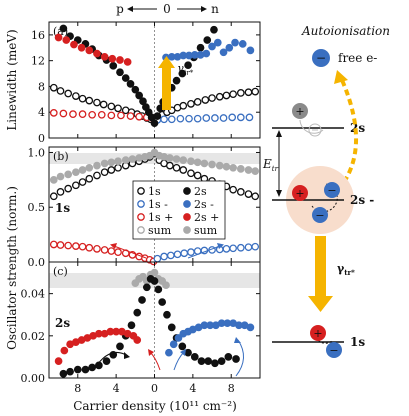  I want to click on ytick-label-0-1: 4, so click(41, 112).